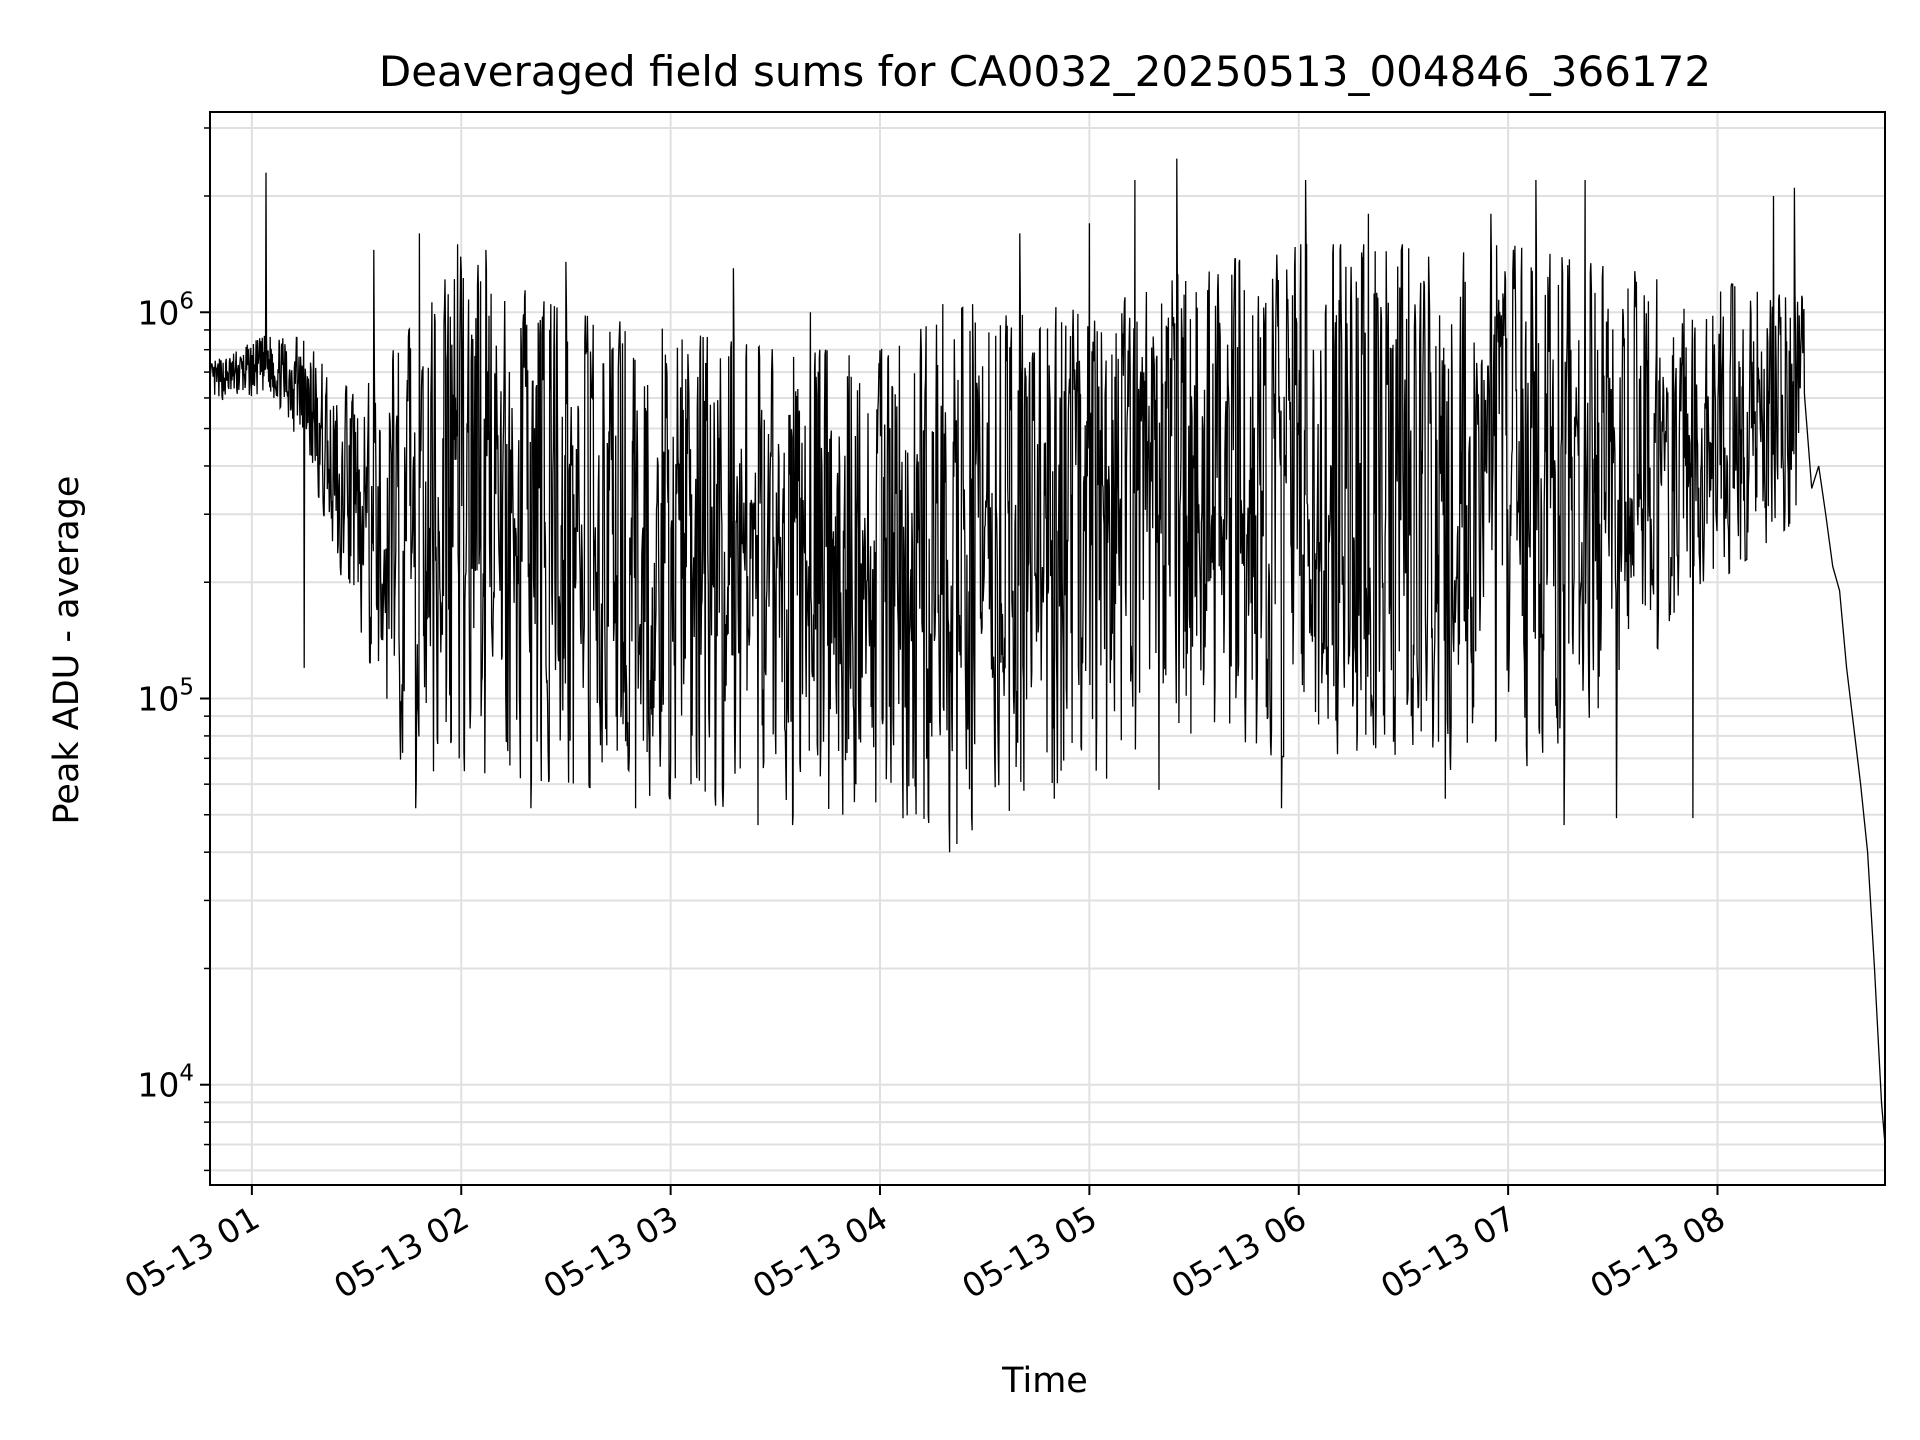 The image size is (1920, 1440). What do you see at coordinates (67, 650) in the screenshot?
I see `y-axis-title: Peak ADU - average` at bounding box center [67, 650].